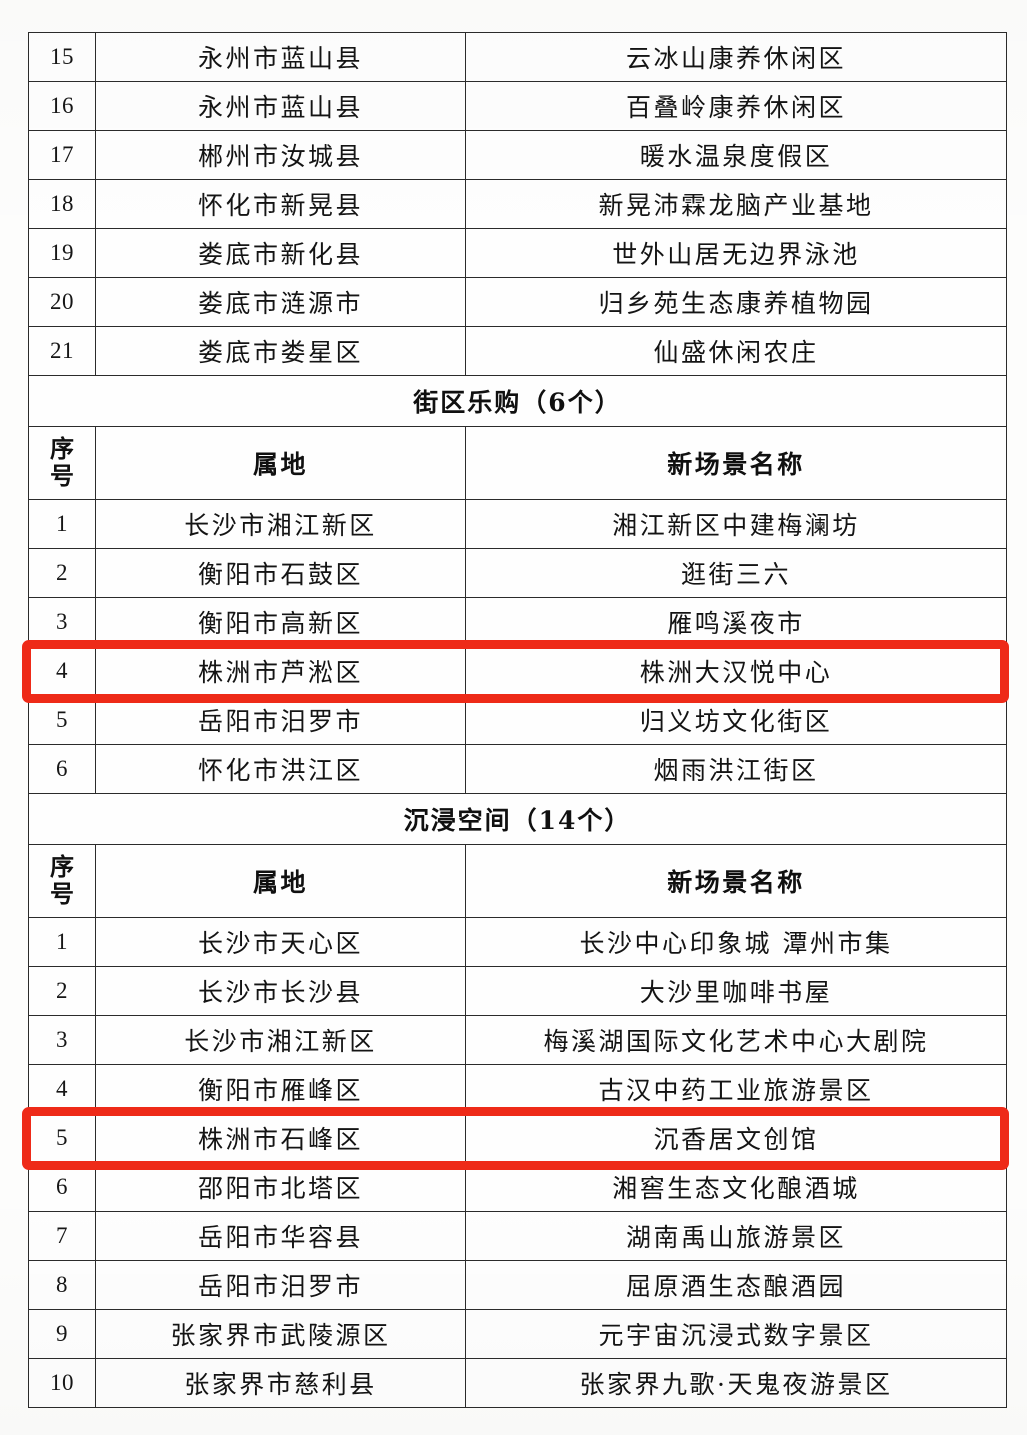 The width and height of the screenshot is (1027, 1435). I want to click on row-scene-name-cell: 仙盛休闲农庄, so click(736, 351).